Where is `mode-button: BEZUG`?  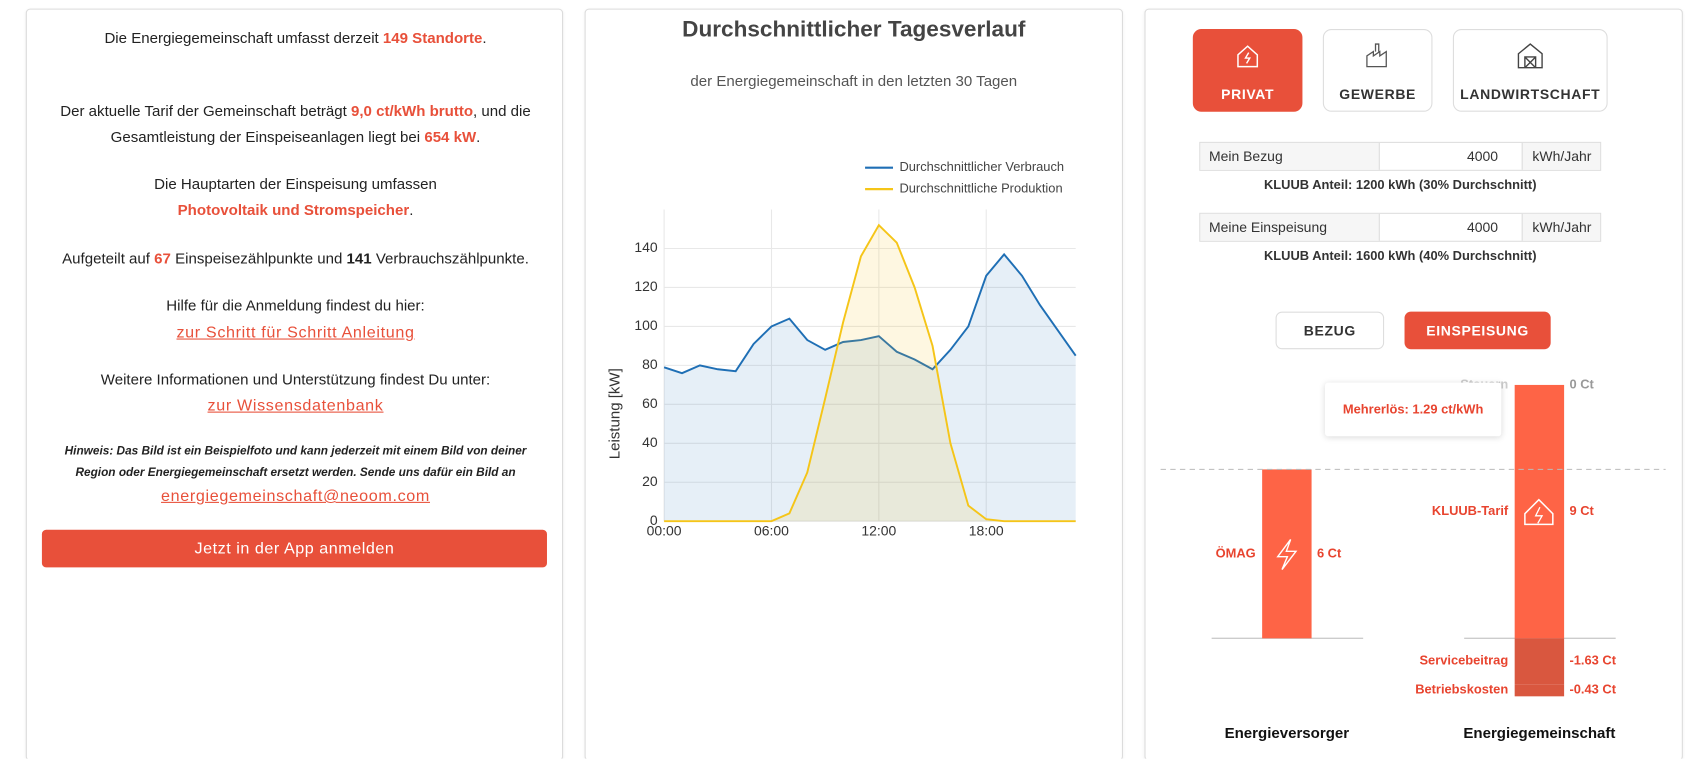 mode-button: BEZUG is located at coordinates (1330, 330).